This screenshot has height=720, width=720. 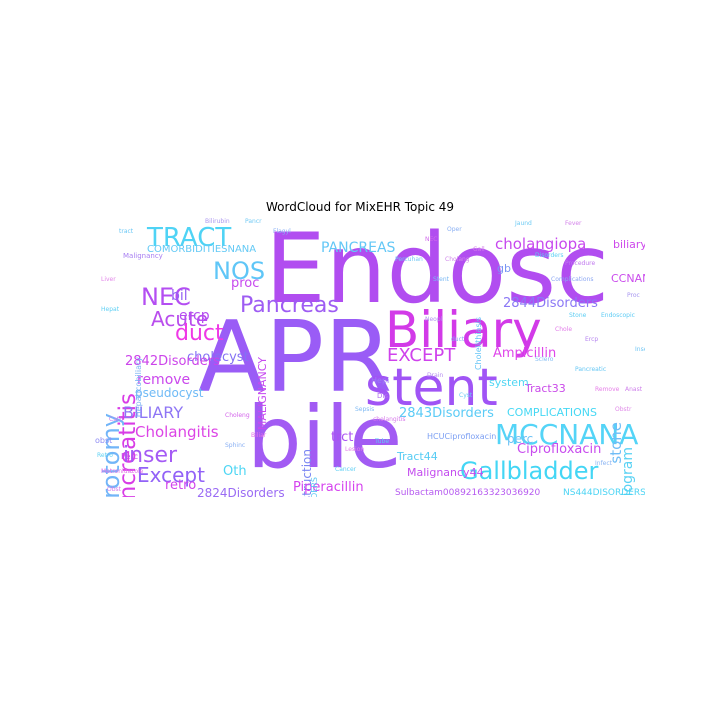 I want to click on word-cloud-word: Disorders, so click(x=549, y=255).